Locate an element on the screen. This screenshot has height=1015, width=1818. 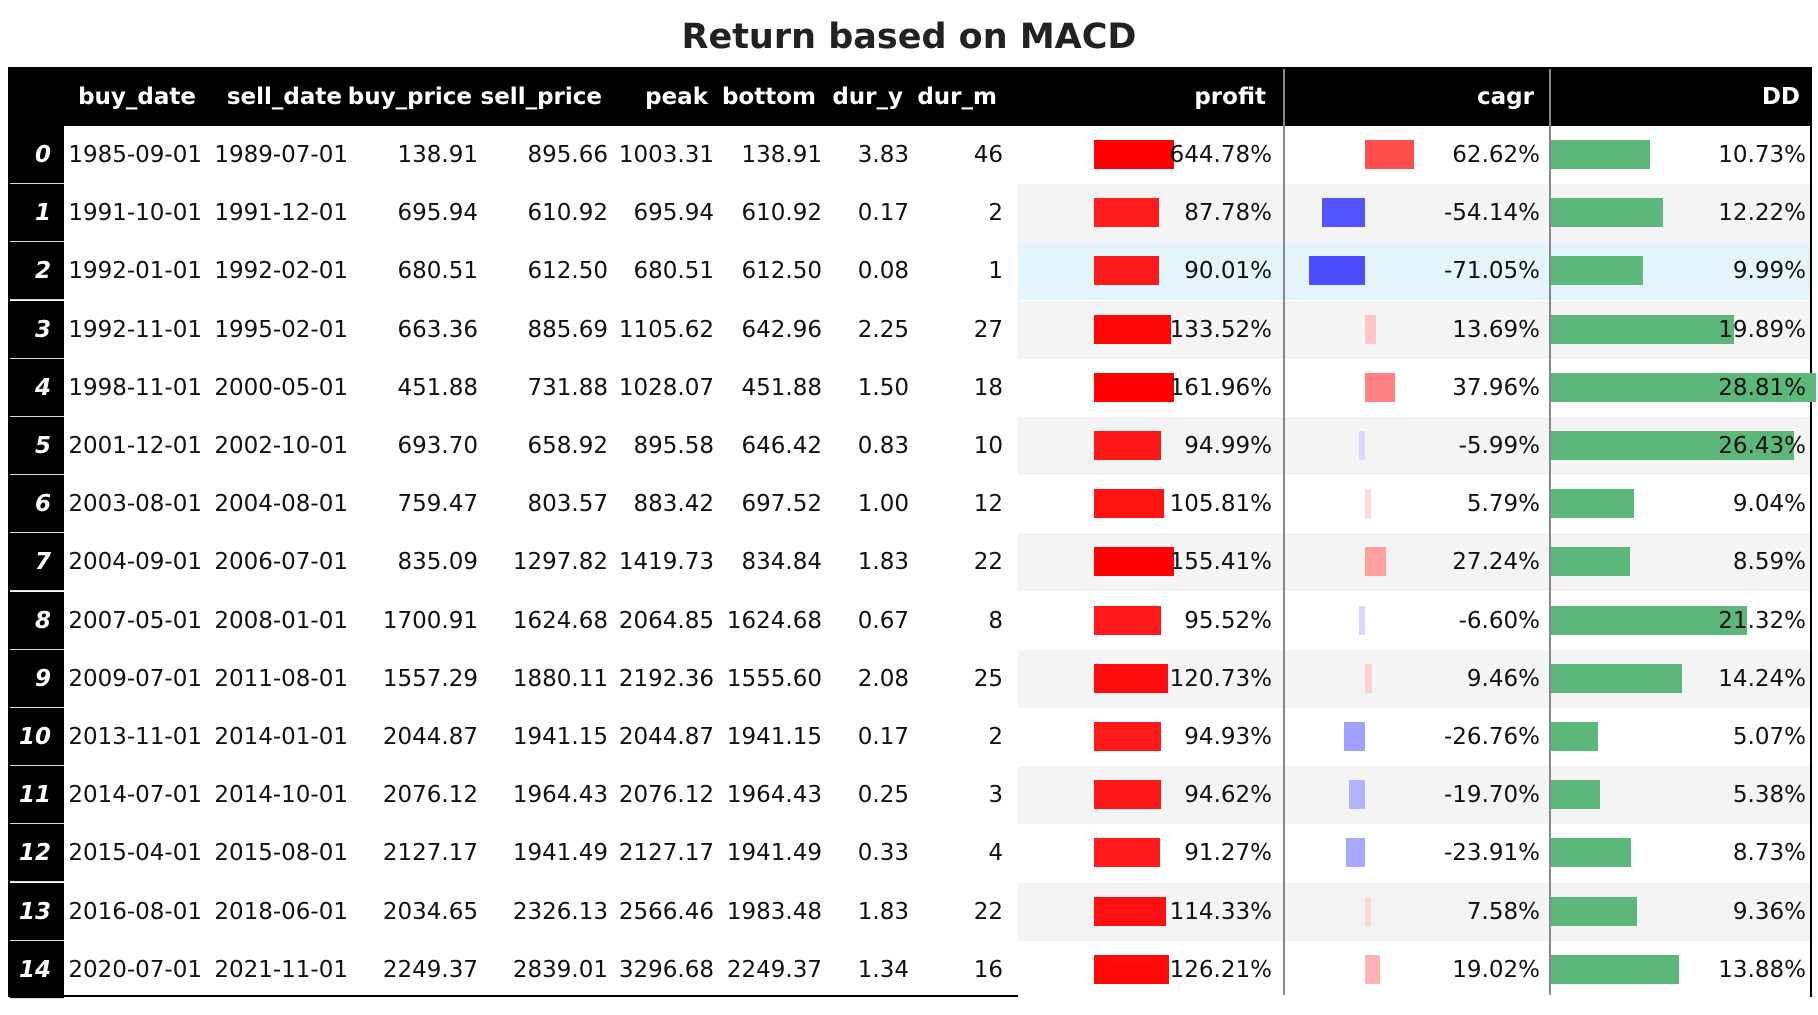
cell-buy-price: 2076.12 is located at coordinates (430, 795).